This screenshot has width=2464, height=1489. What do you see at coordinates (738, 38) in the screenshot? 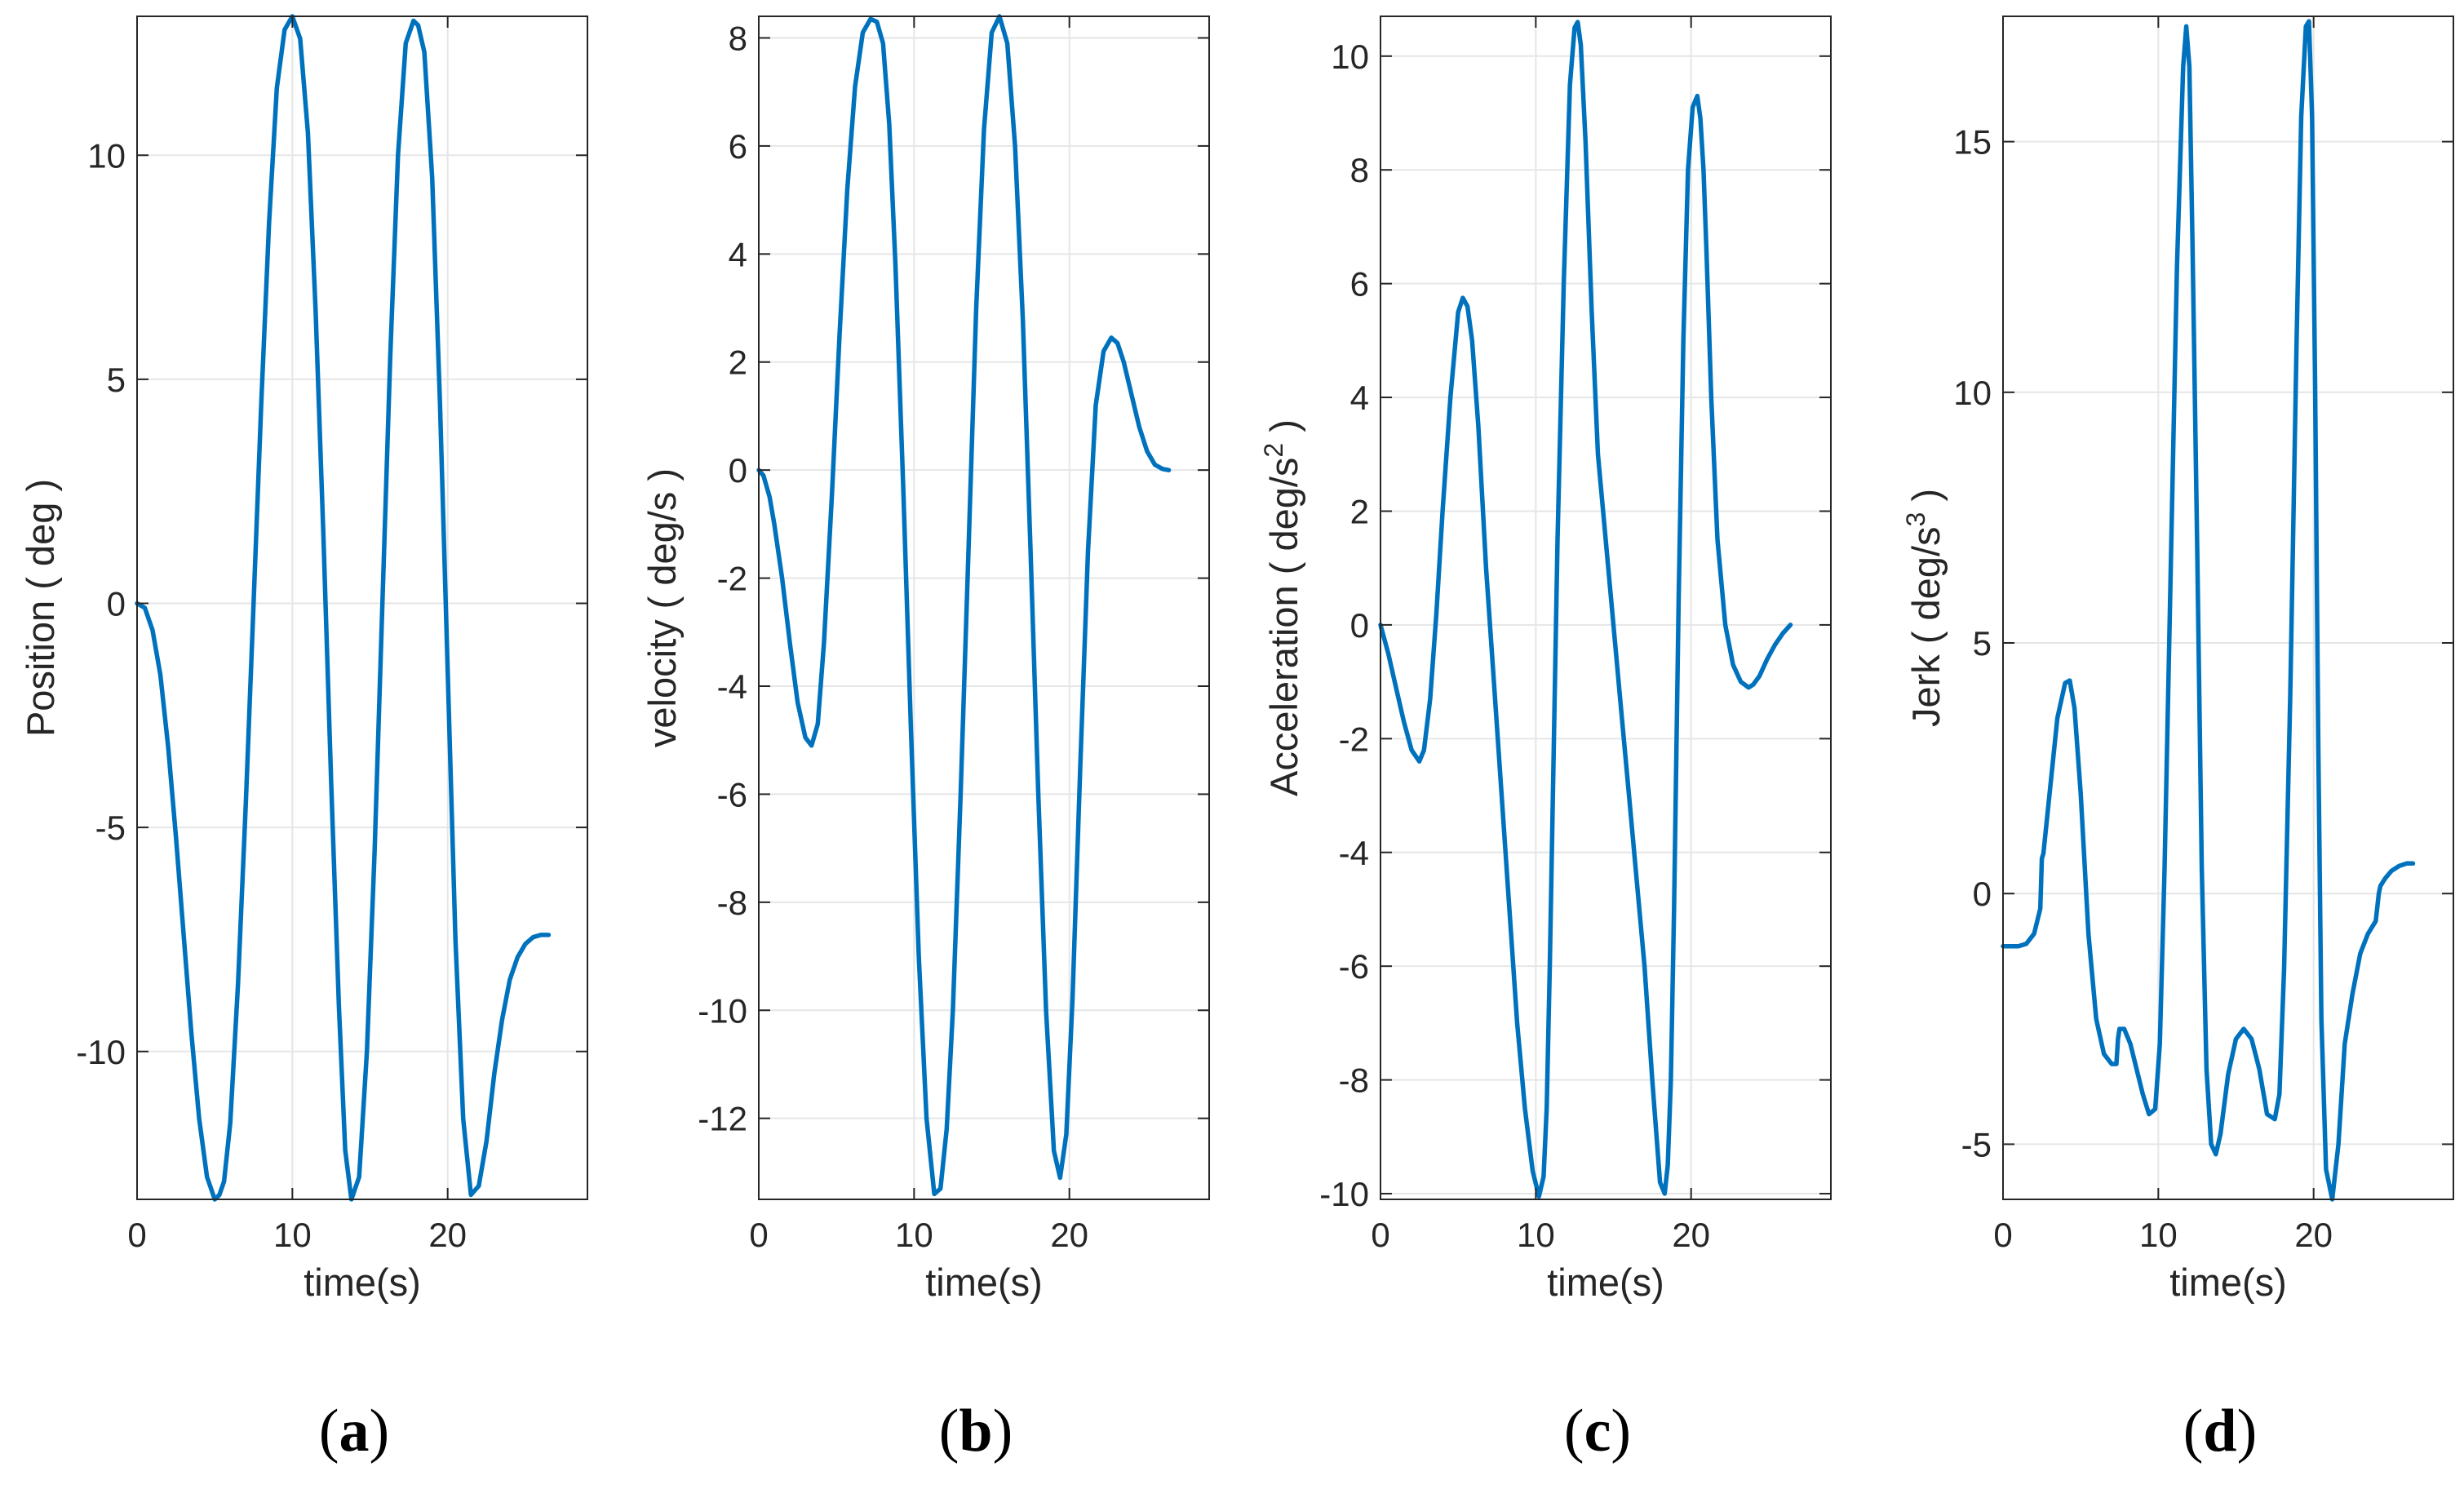
I see `chart-b-y-tick-label: 8` at bounding box center [738, 38].